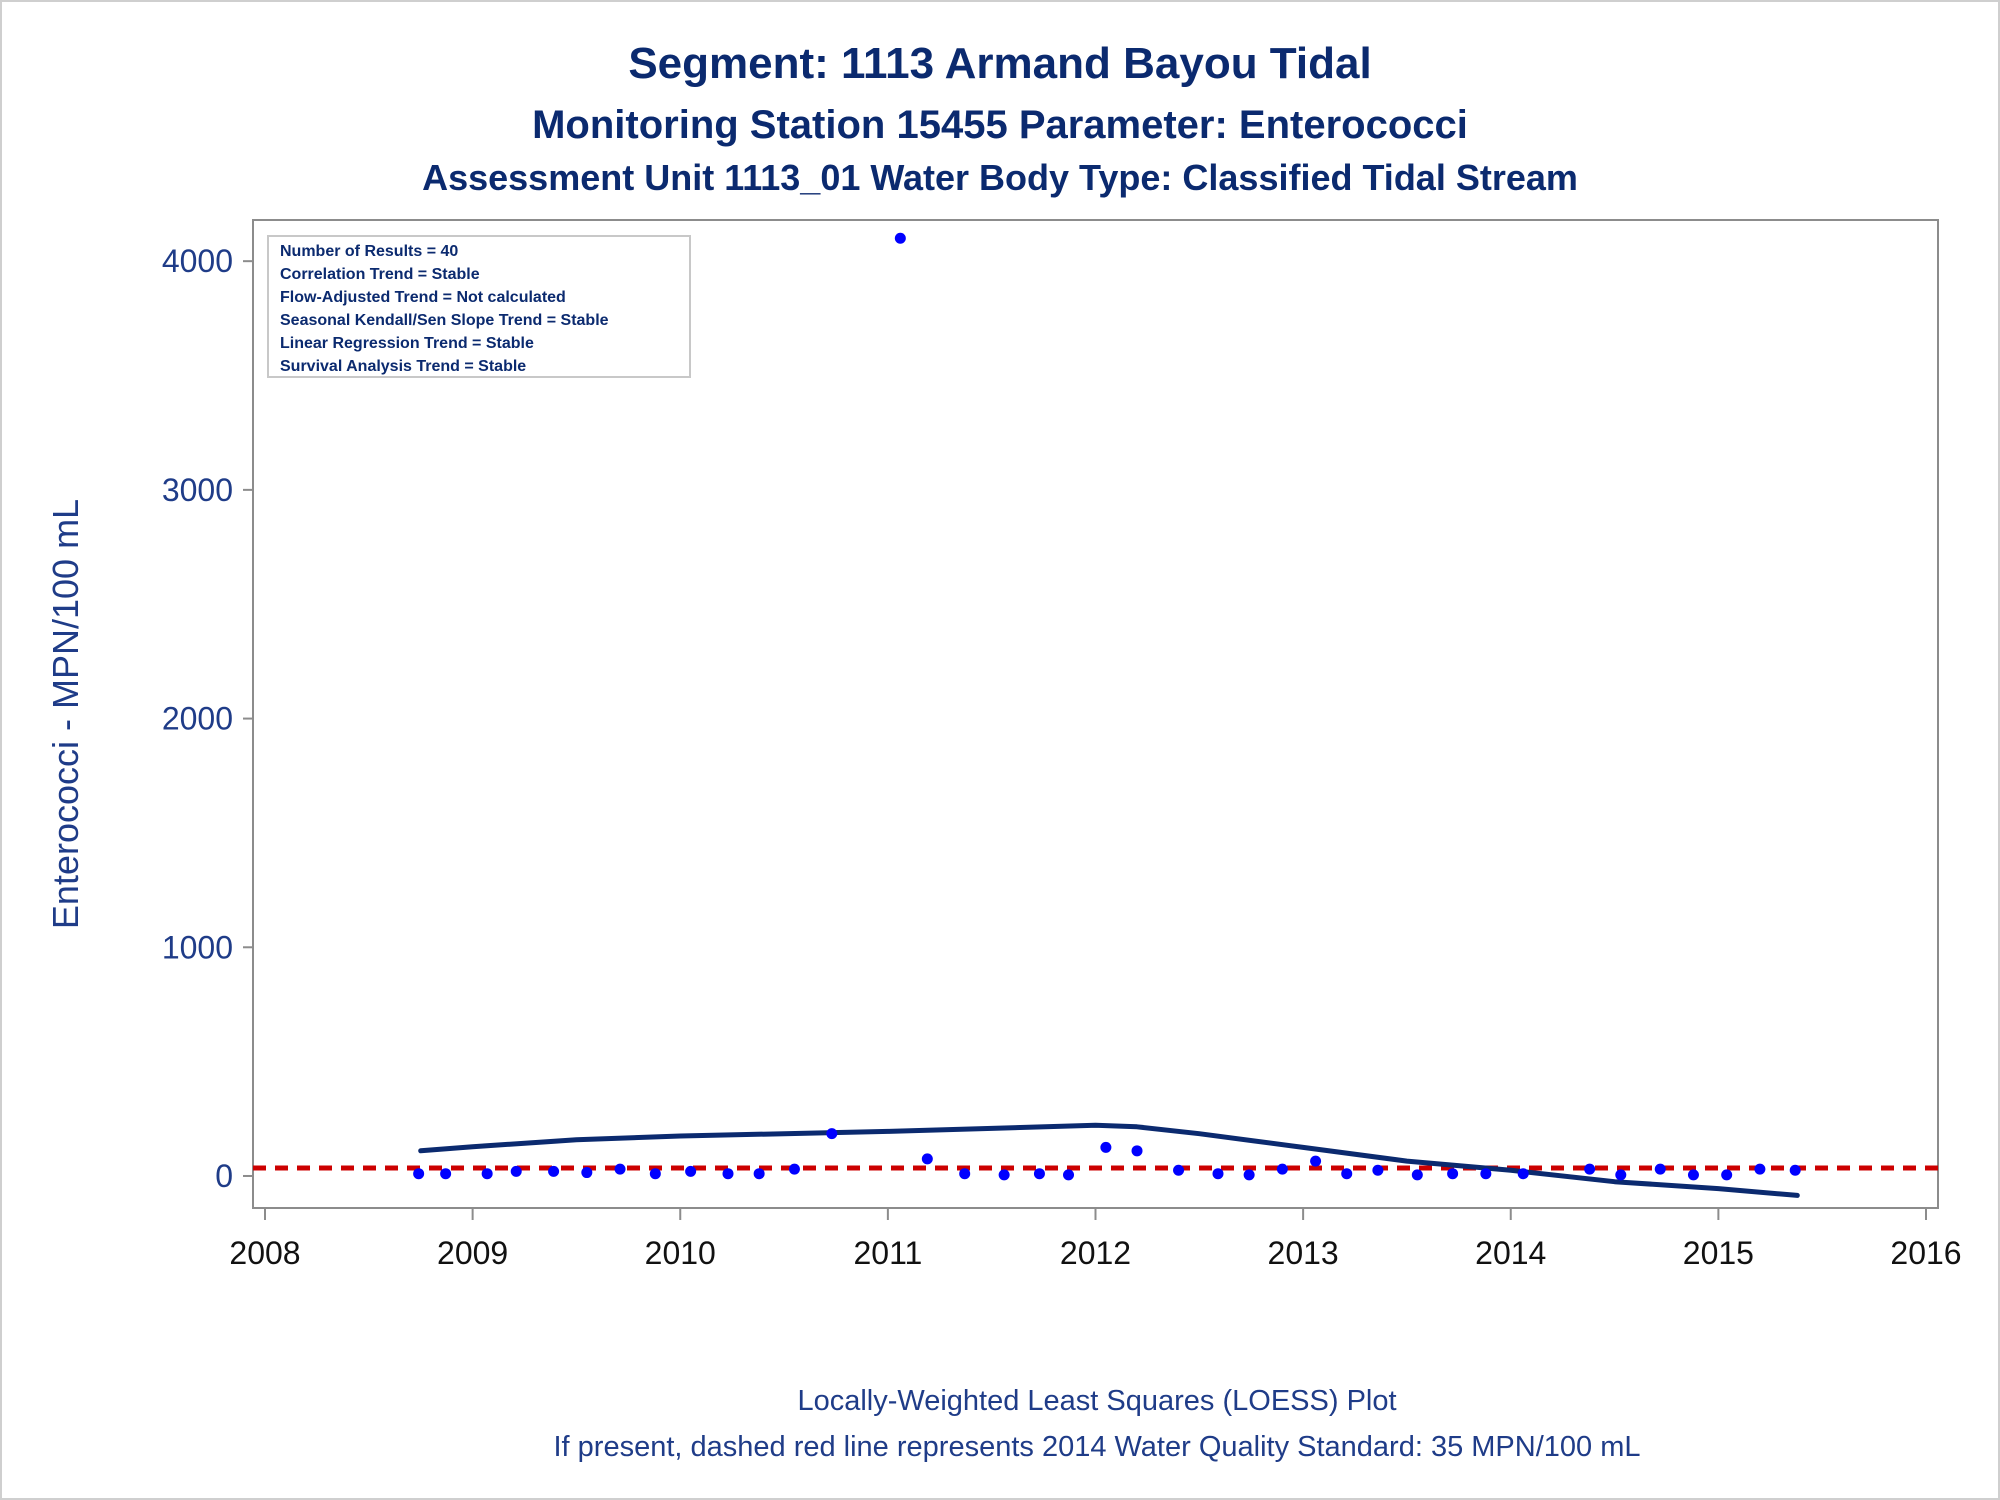 The width and height of the screenshot is (2000, 1500). Describe the element at coordinates (680, 1253) in the screenshot. I see `x-tick-label: 2010` at that location.